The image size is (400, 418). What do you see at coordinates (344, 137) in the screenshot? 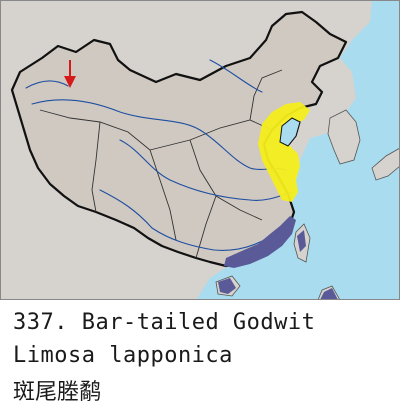
I see `korea` at bounding box center [344, 137].